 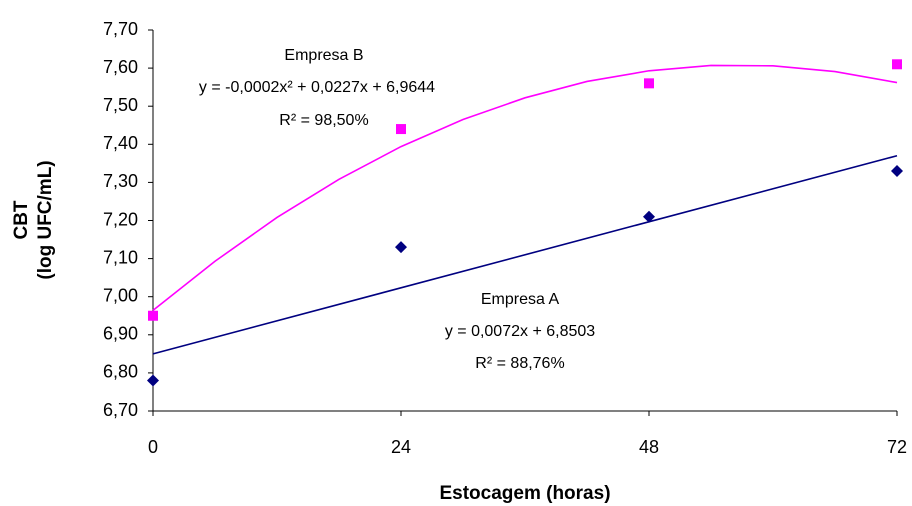 What do you see at coordinates (21, 219) in the screenshot?
I see `y-axis-title: CBT` at bounding box center [21, 219].